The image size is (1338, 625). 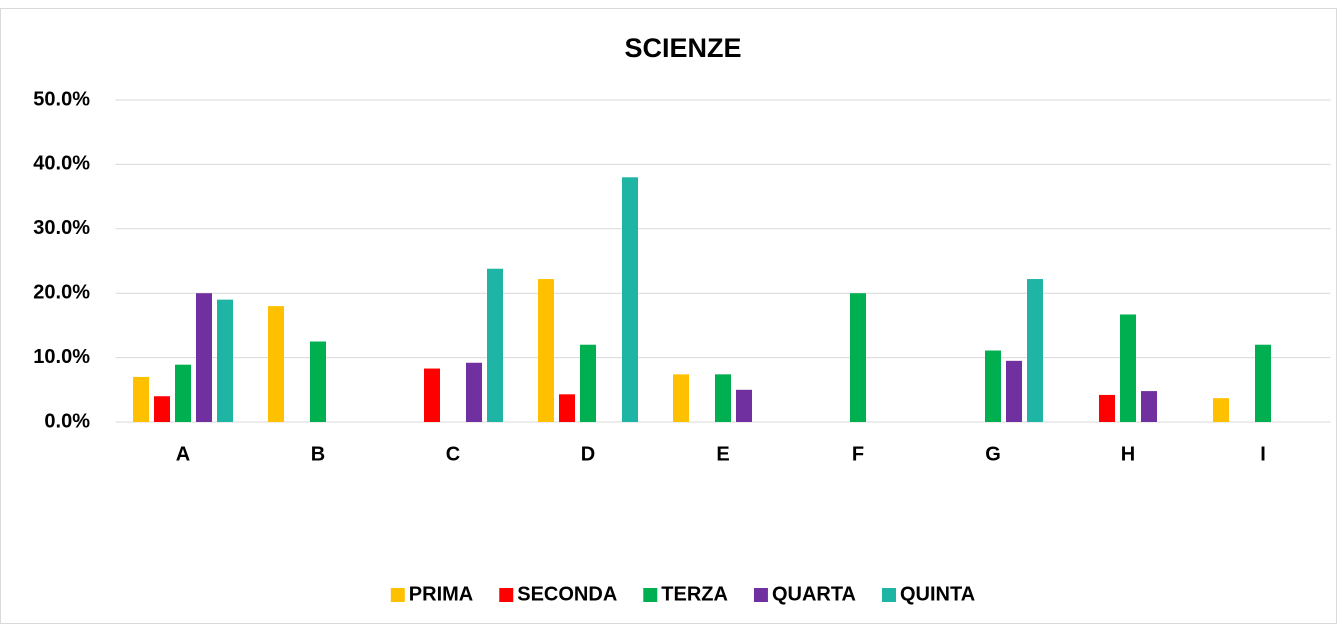 What do you see at coordinates (694, 594) in the screenshot?
I see `legend-label: TERZA` at bounding box center [694, 594].